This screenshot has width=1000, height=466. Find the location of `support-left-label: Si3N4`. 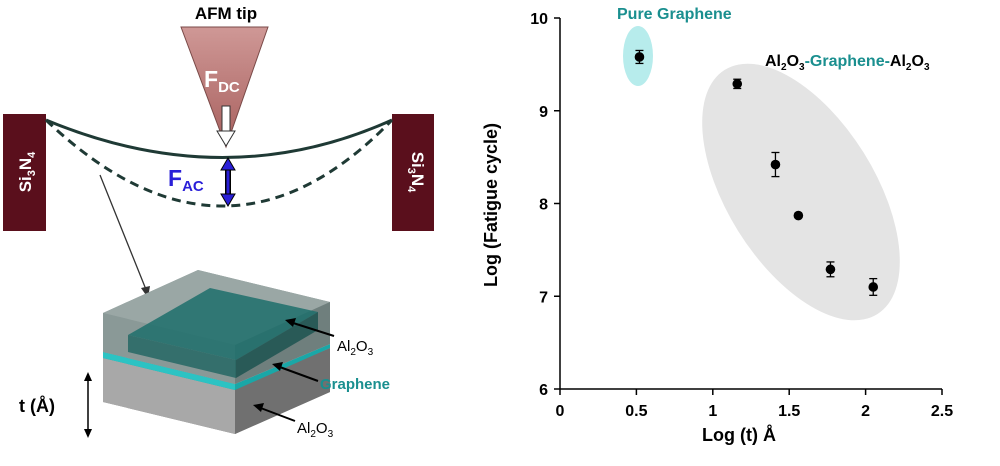

support-left-label: Si3N4 is located at coordinates (27, 171).